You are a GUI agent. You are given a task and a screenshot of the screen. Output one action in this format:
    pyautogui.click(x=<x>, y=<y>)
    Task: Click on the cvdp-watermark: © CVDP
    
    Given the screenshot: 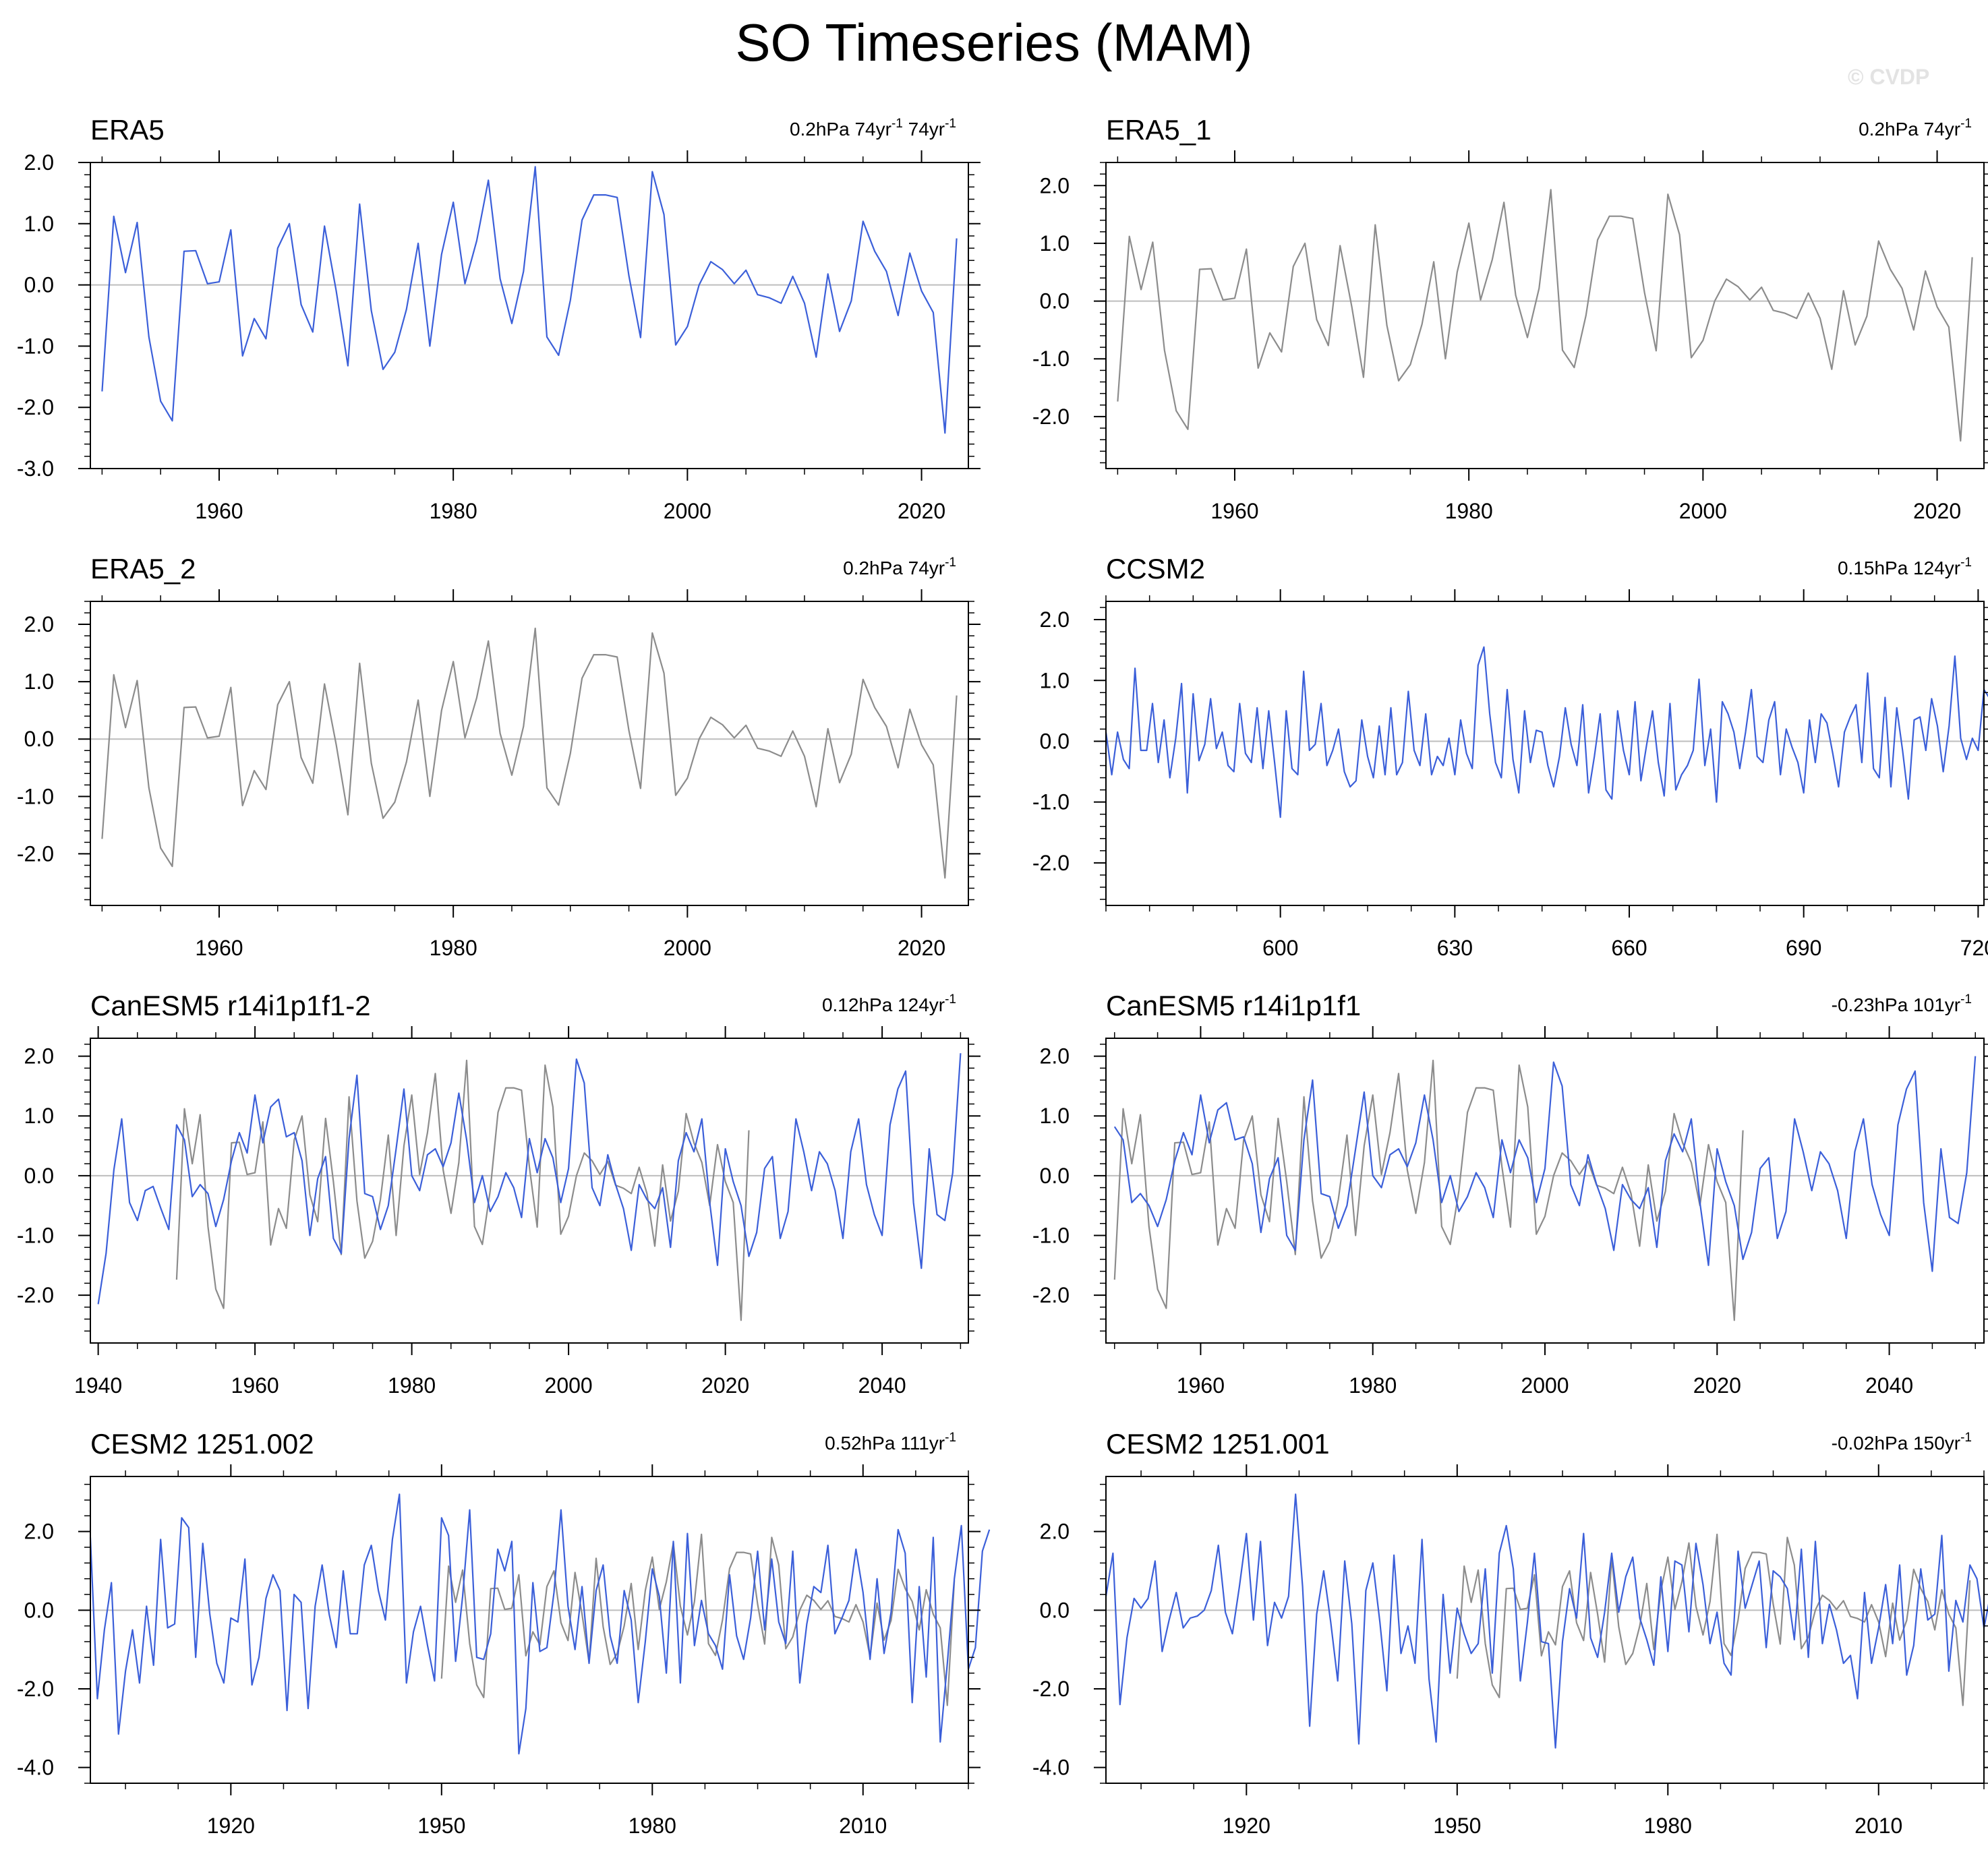 What is the action you would take?
    pyautogui.click(x=1889, y=77)
    